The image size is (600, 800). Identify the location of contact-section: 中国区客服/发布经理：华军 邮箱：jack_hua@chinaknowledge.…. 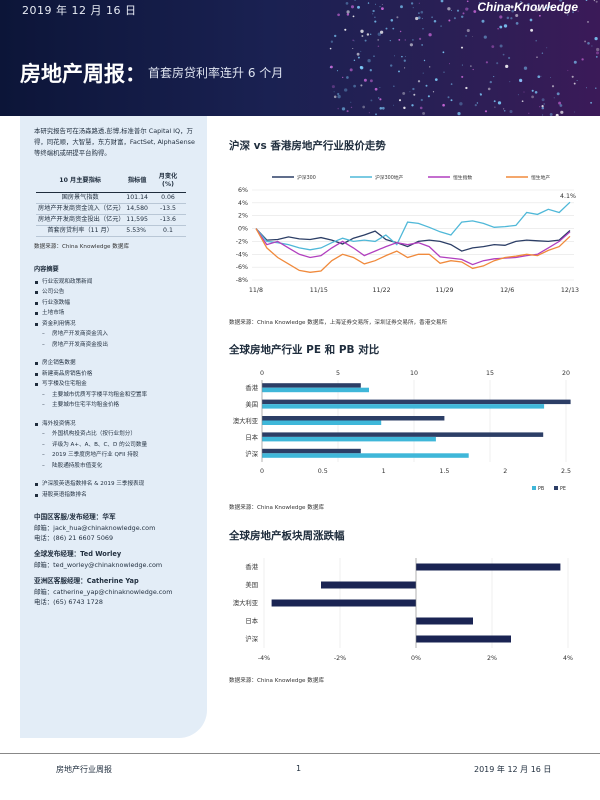
(115, 559).